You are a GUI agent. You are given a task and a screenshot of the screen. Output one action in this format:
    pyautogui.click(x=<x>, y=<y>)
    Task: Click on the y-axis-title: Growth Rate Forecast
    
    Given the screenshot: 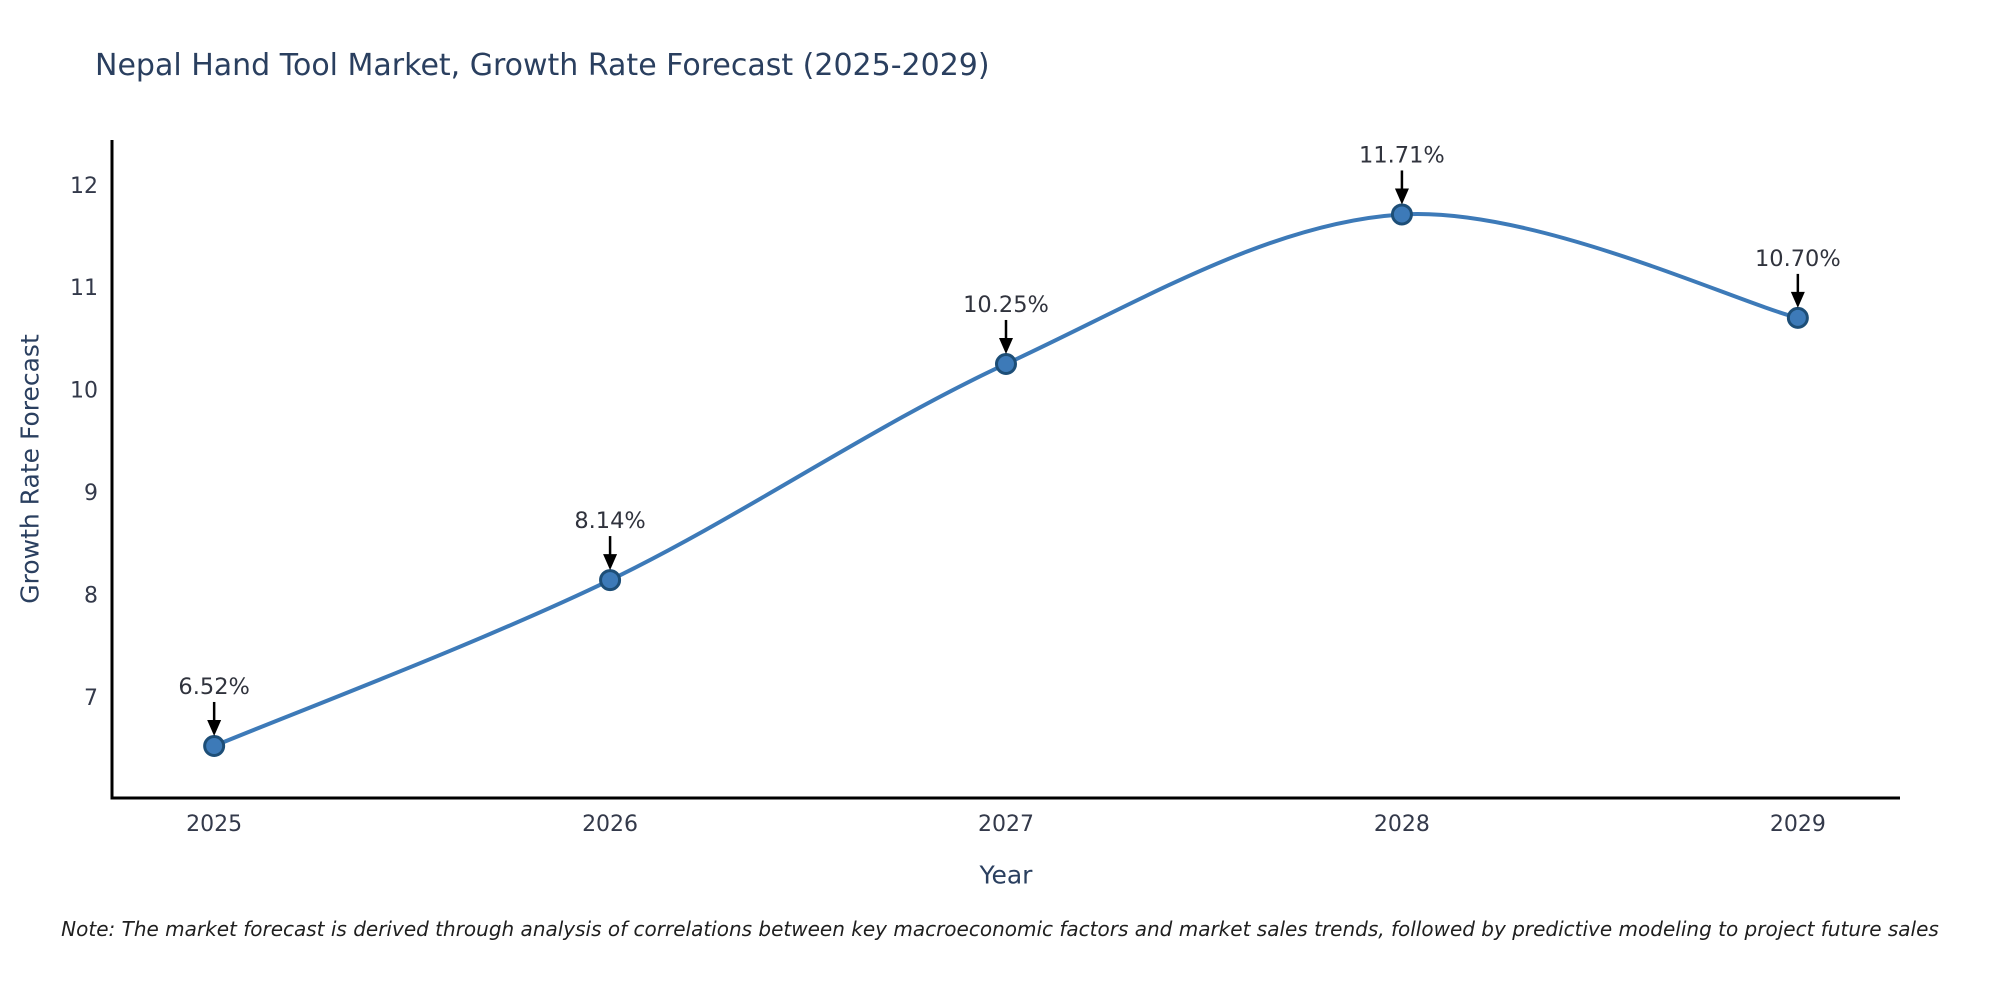 What is the action you would take?
    pyautogui.click(x=30, y=469)
    